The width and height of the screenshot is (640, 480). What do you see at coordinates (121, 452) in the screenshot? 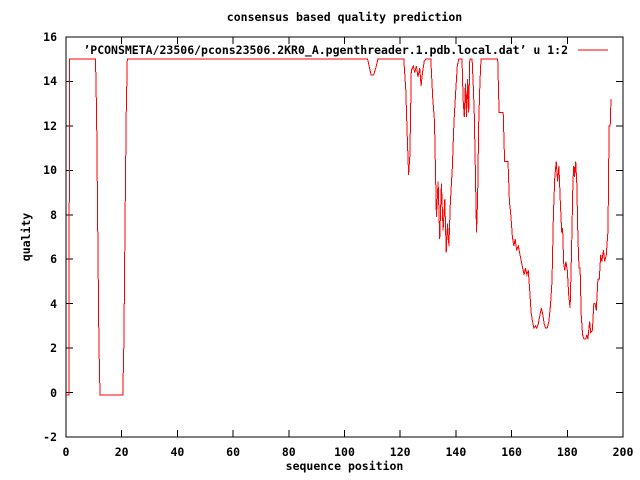
I see `x-tick-label: 20` at bounding box center [121, 452].